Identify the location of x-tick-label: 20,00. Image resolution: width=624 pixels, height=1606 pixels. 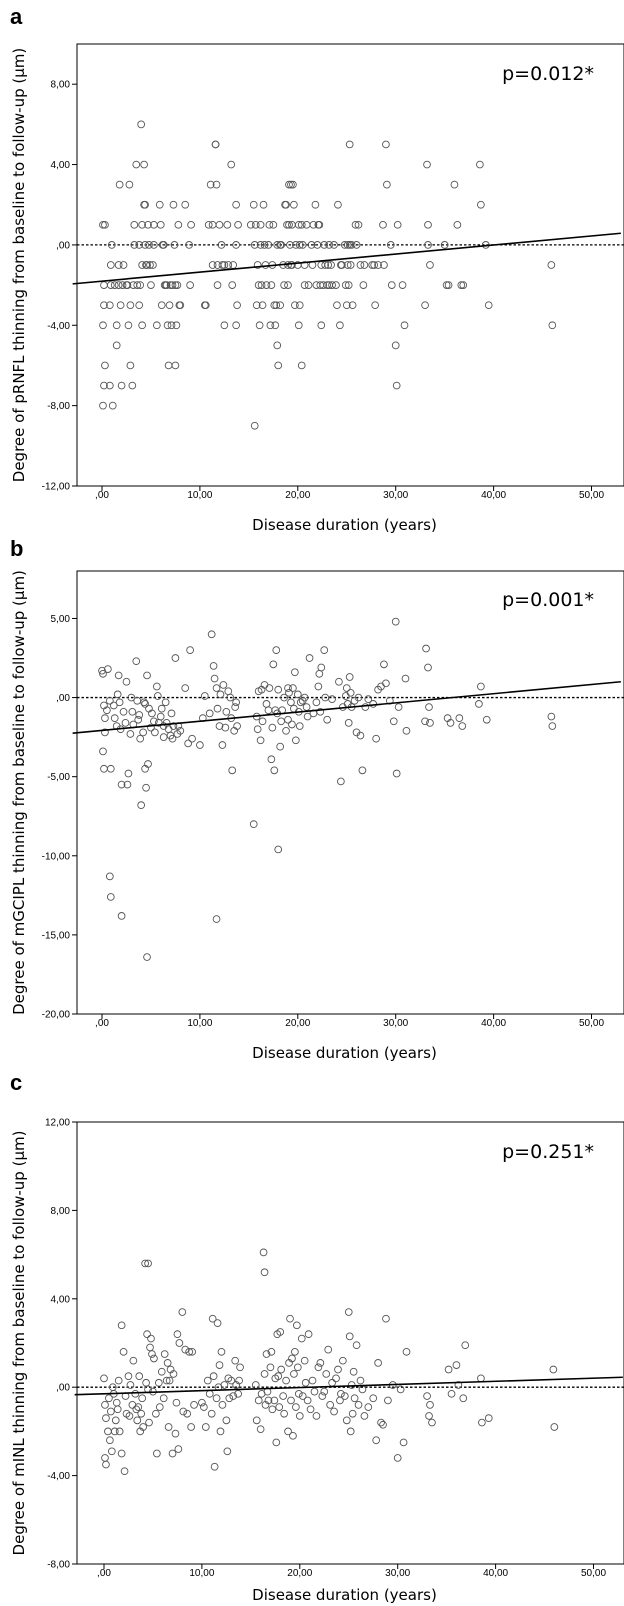
(297, 1023).